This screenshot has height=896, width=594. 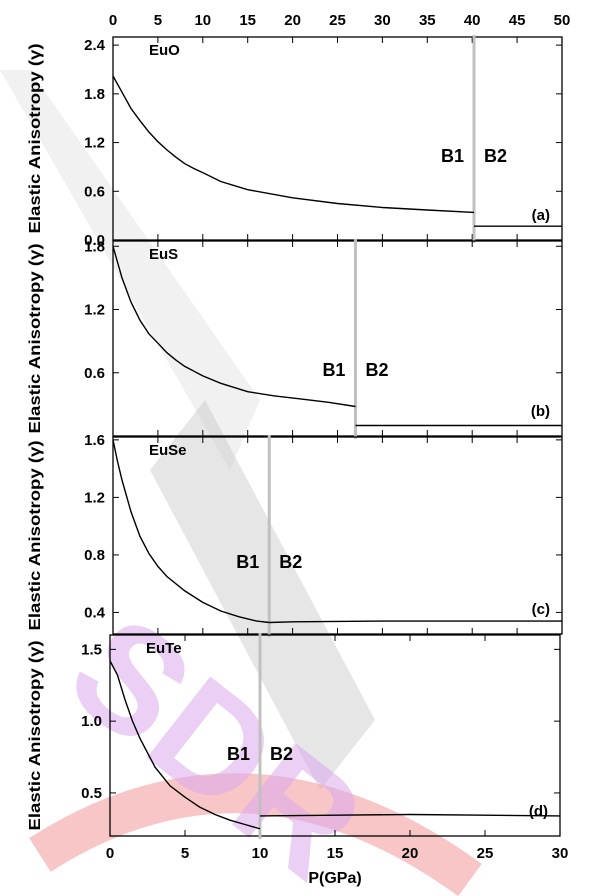 I want to click on panel-label: (d), so click(x=538, y=811).